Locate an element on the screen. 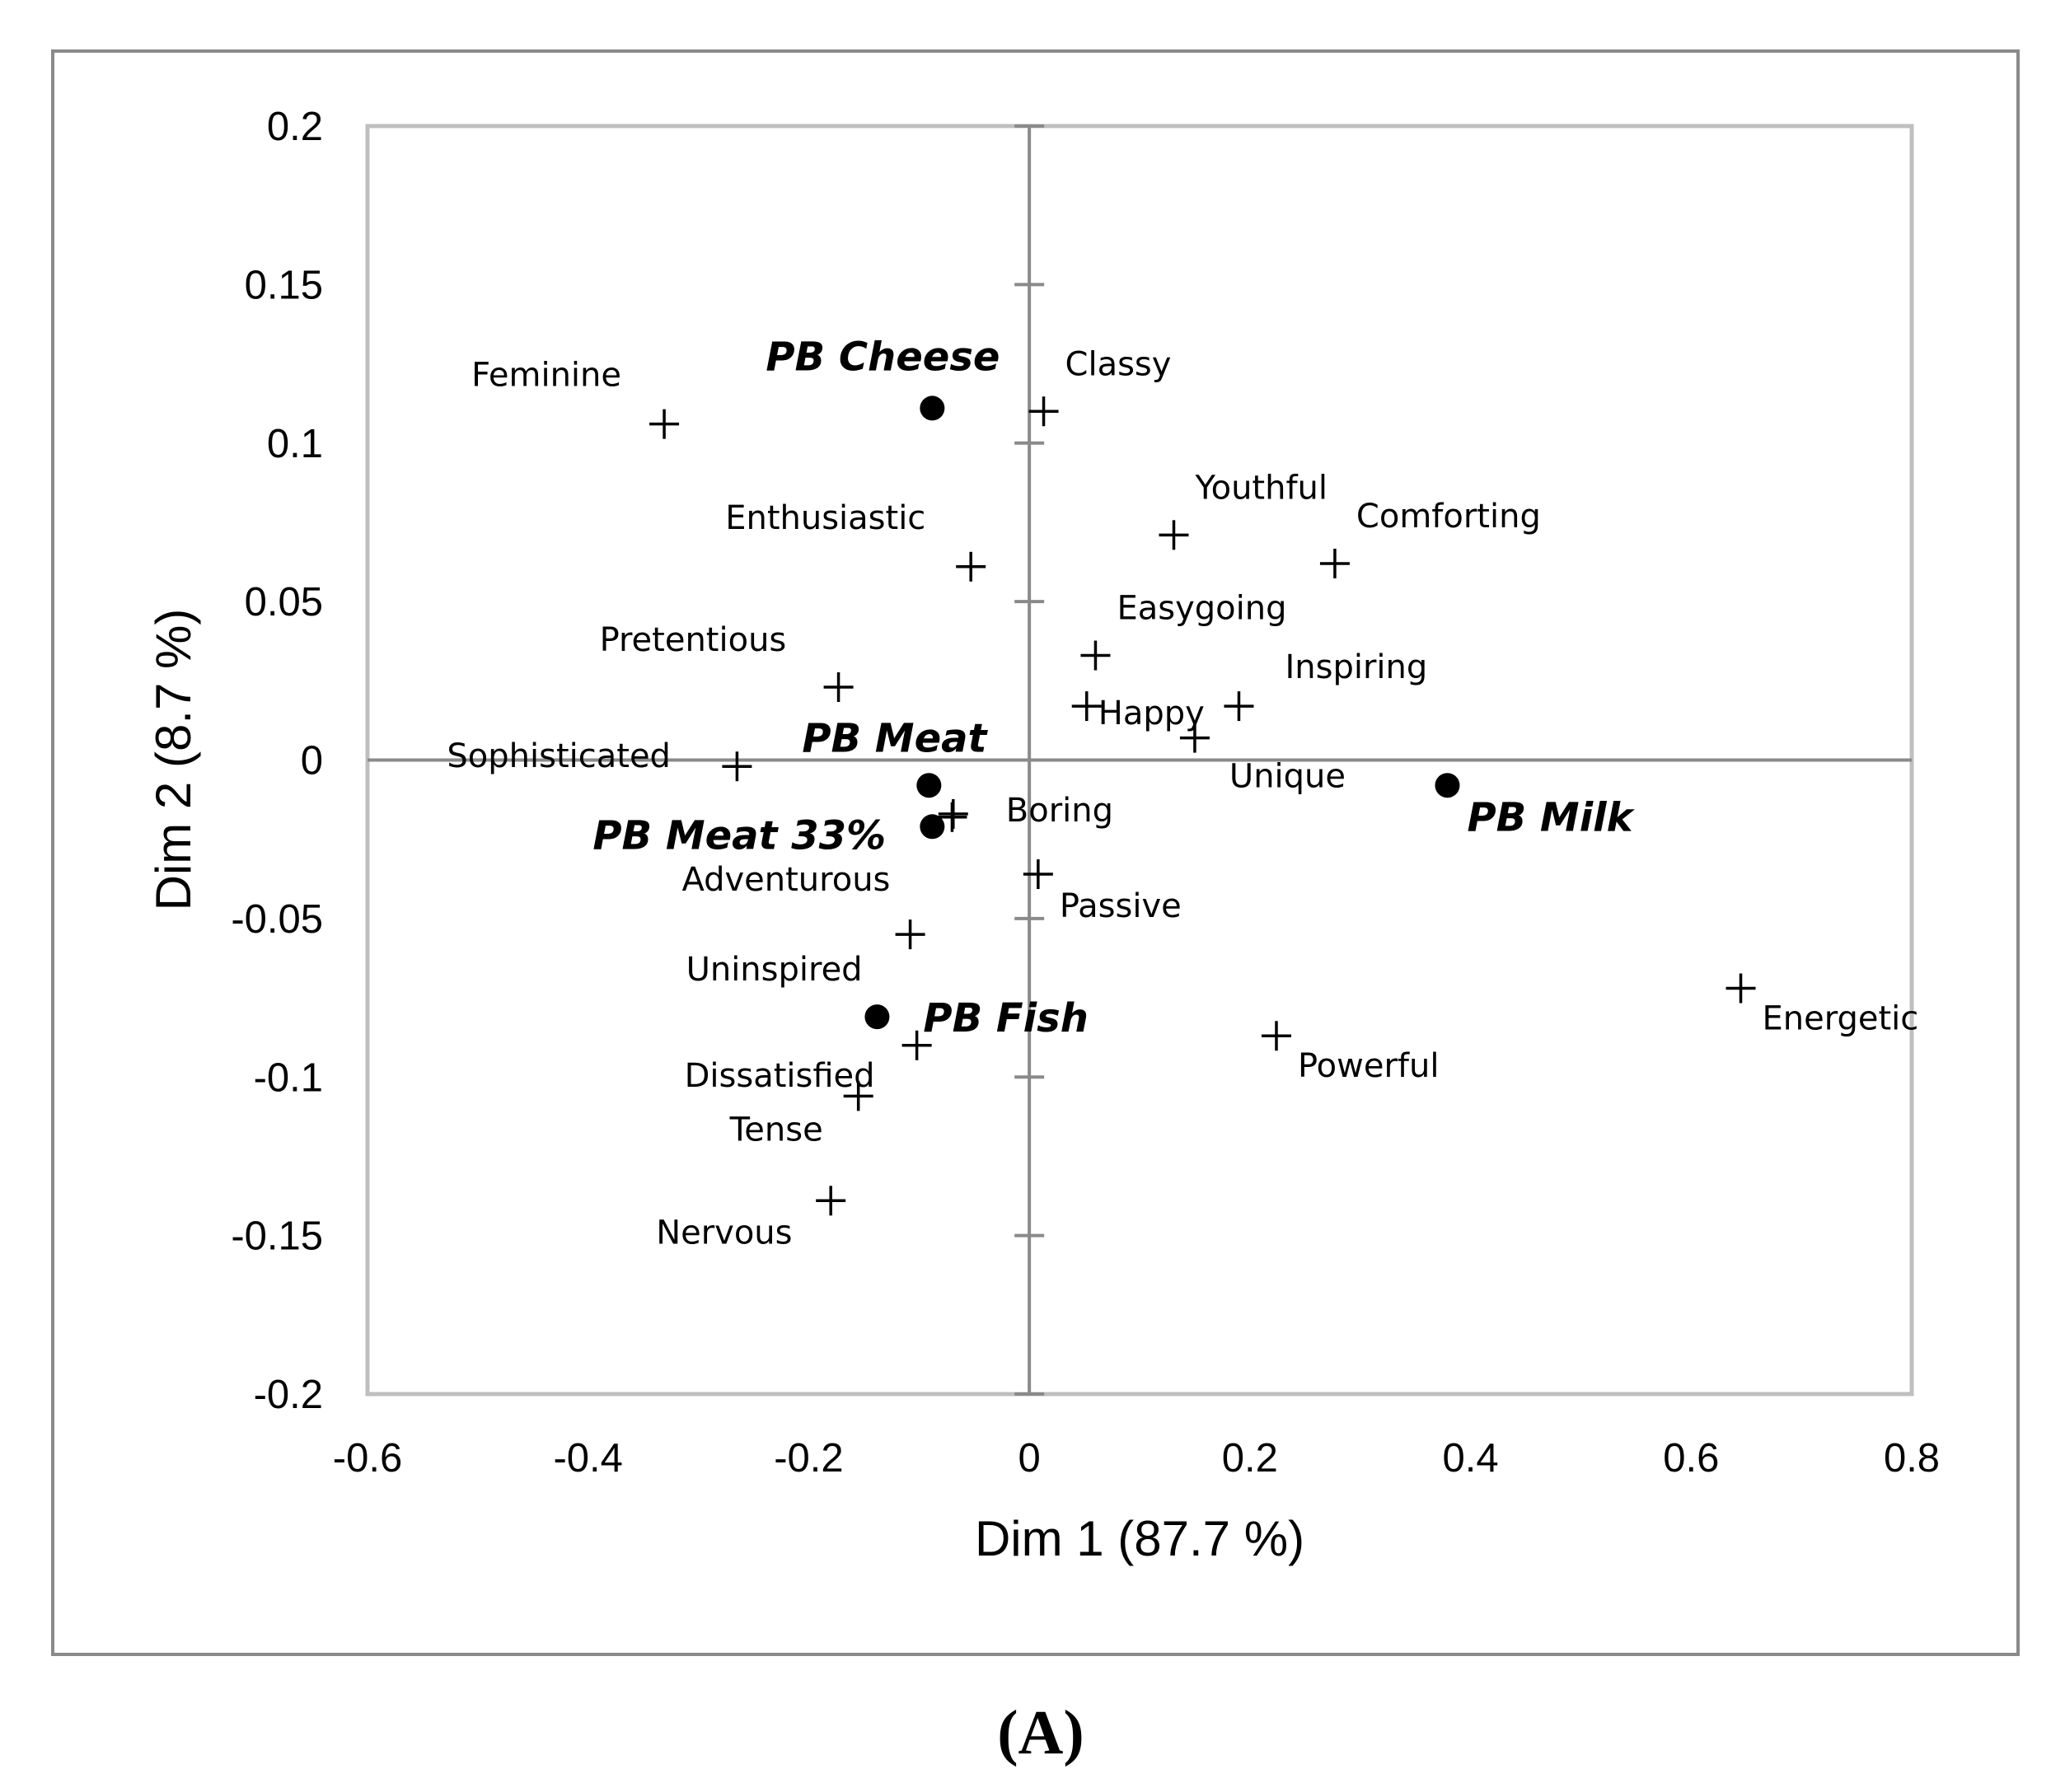 Image resolution: width=2065 pixels, height=1792 pixels. attribute-label: Comforting is located at coordinates (1448, 517).